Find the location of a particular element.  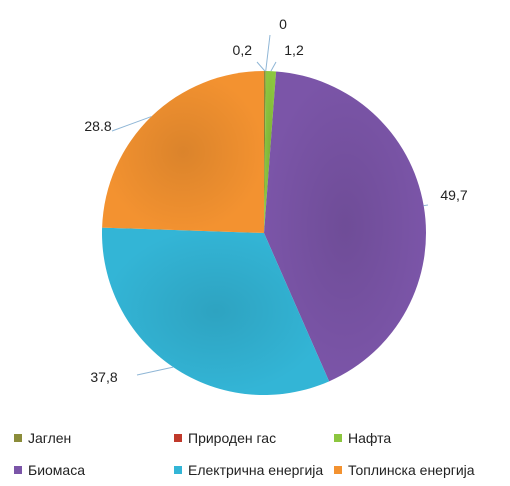

legend-swatch-coal is located at coordinates (18, 438).